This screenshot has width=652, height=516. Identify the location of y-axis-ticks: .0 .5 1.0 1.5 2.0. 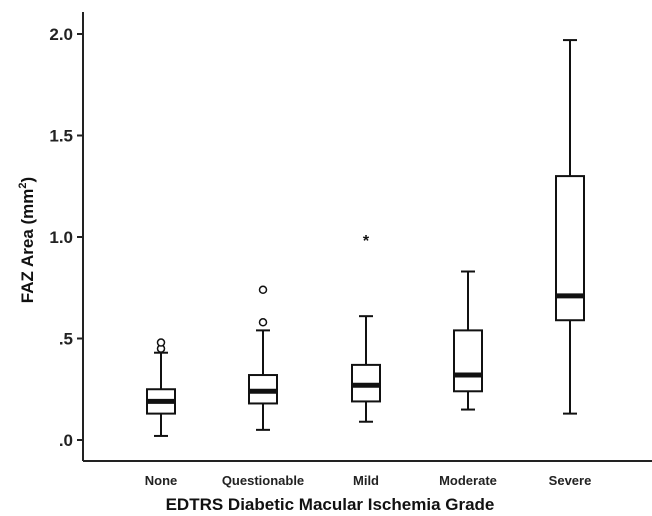
(66, 237).